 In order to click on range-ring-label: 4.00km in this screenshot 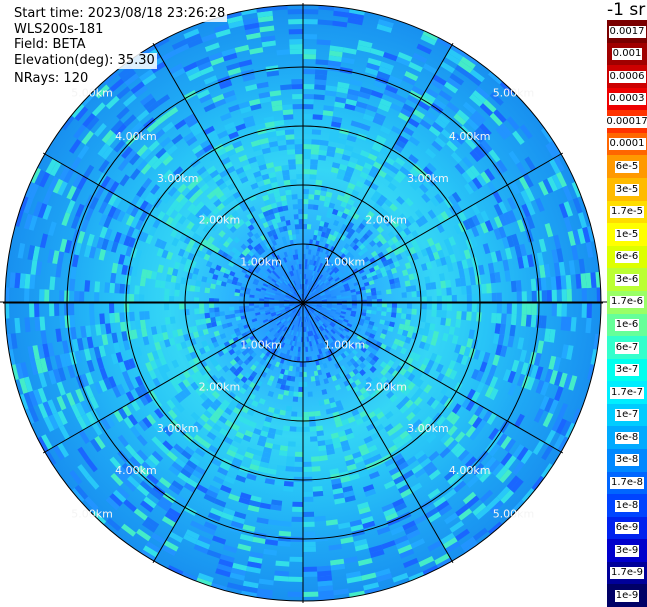, I will do `click(136, 470)`.